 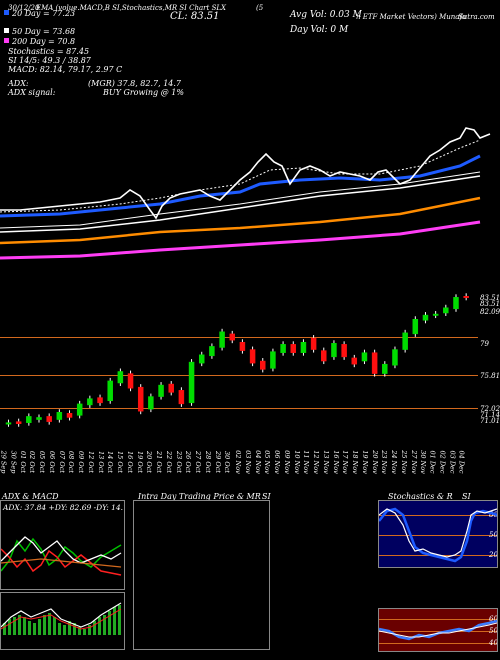 I want to click on date-label: 06 Nov, so click(x=276, y=462).